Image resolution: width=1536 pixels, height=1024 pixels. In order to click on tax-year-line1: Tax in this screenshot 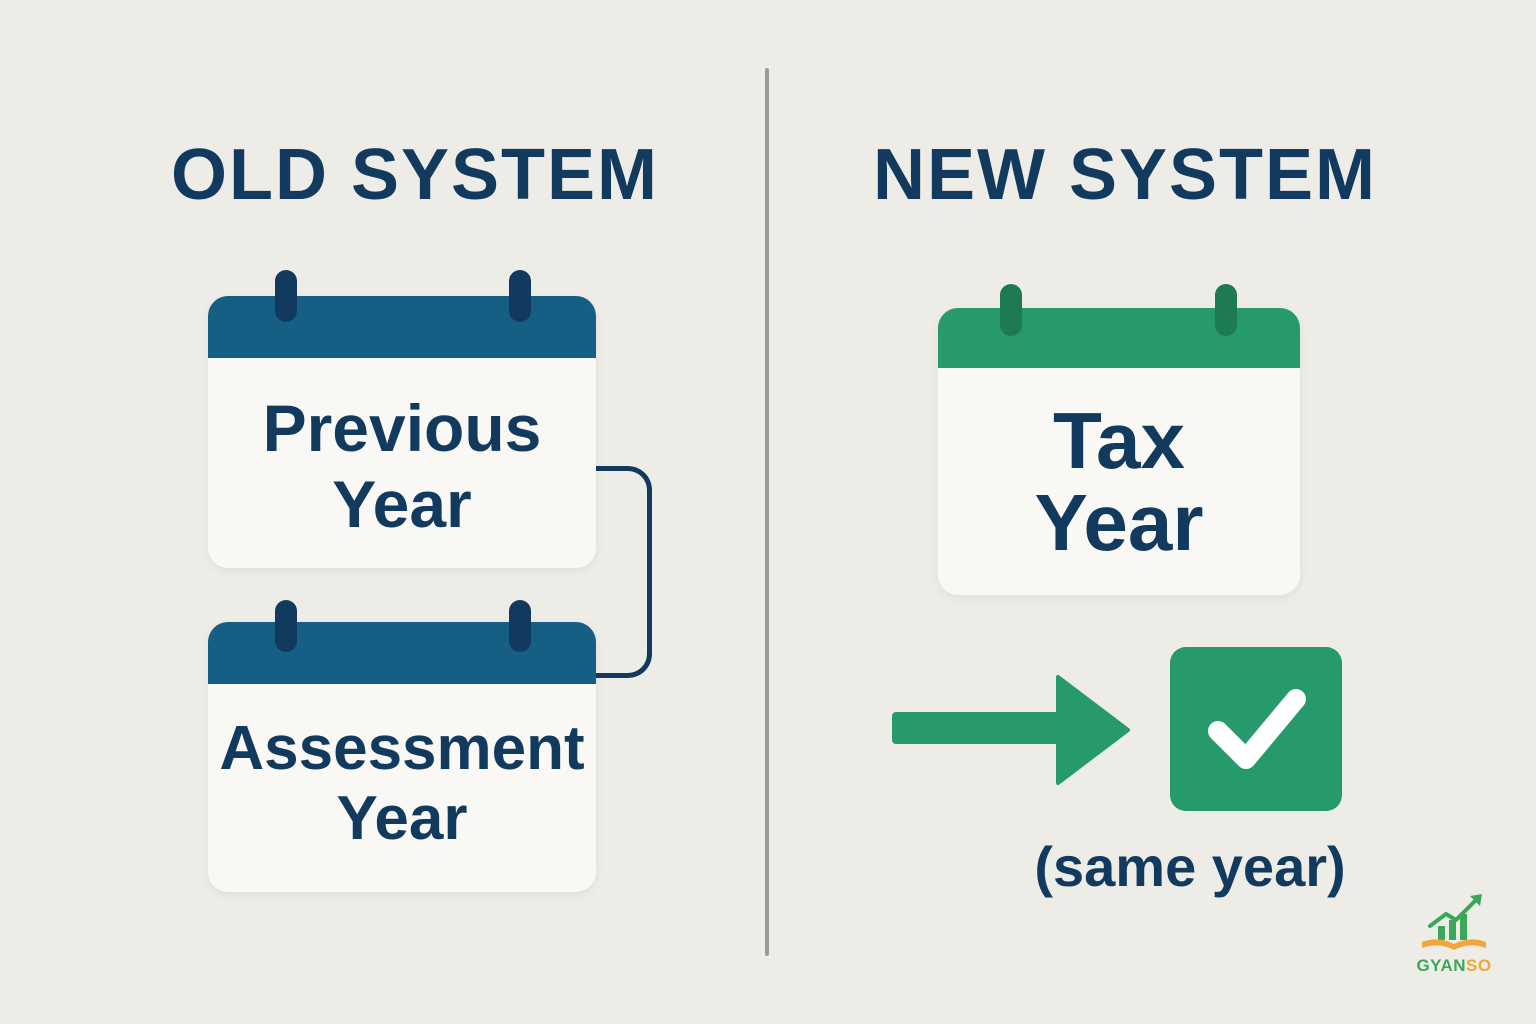, I will do `click(1119, 440)`.